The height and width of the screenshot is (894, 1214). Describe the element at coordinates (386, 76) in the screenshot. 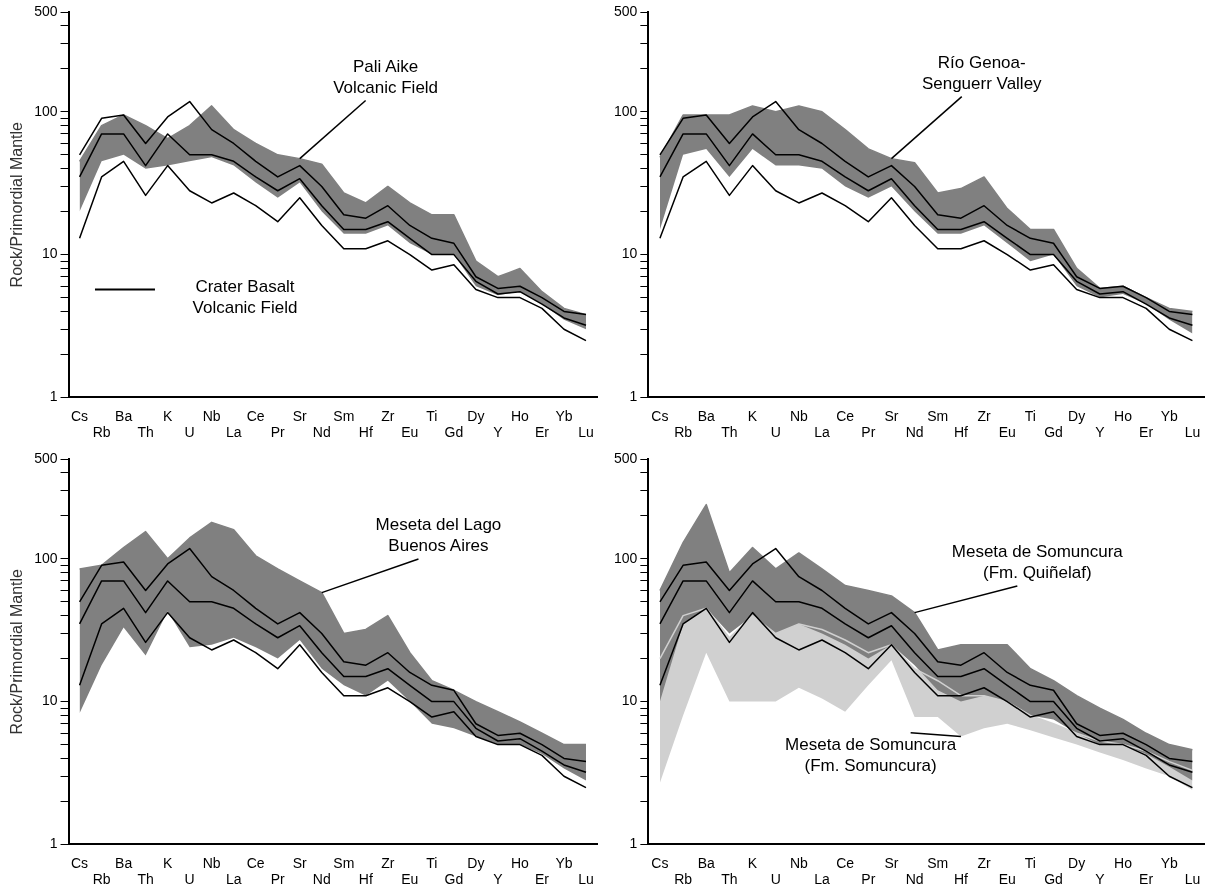

I see `text: Pali Aike Volcanic Field` at that location.